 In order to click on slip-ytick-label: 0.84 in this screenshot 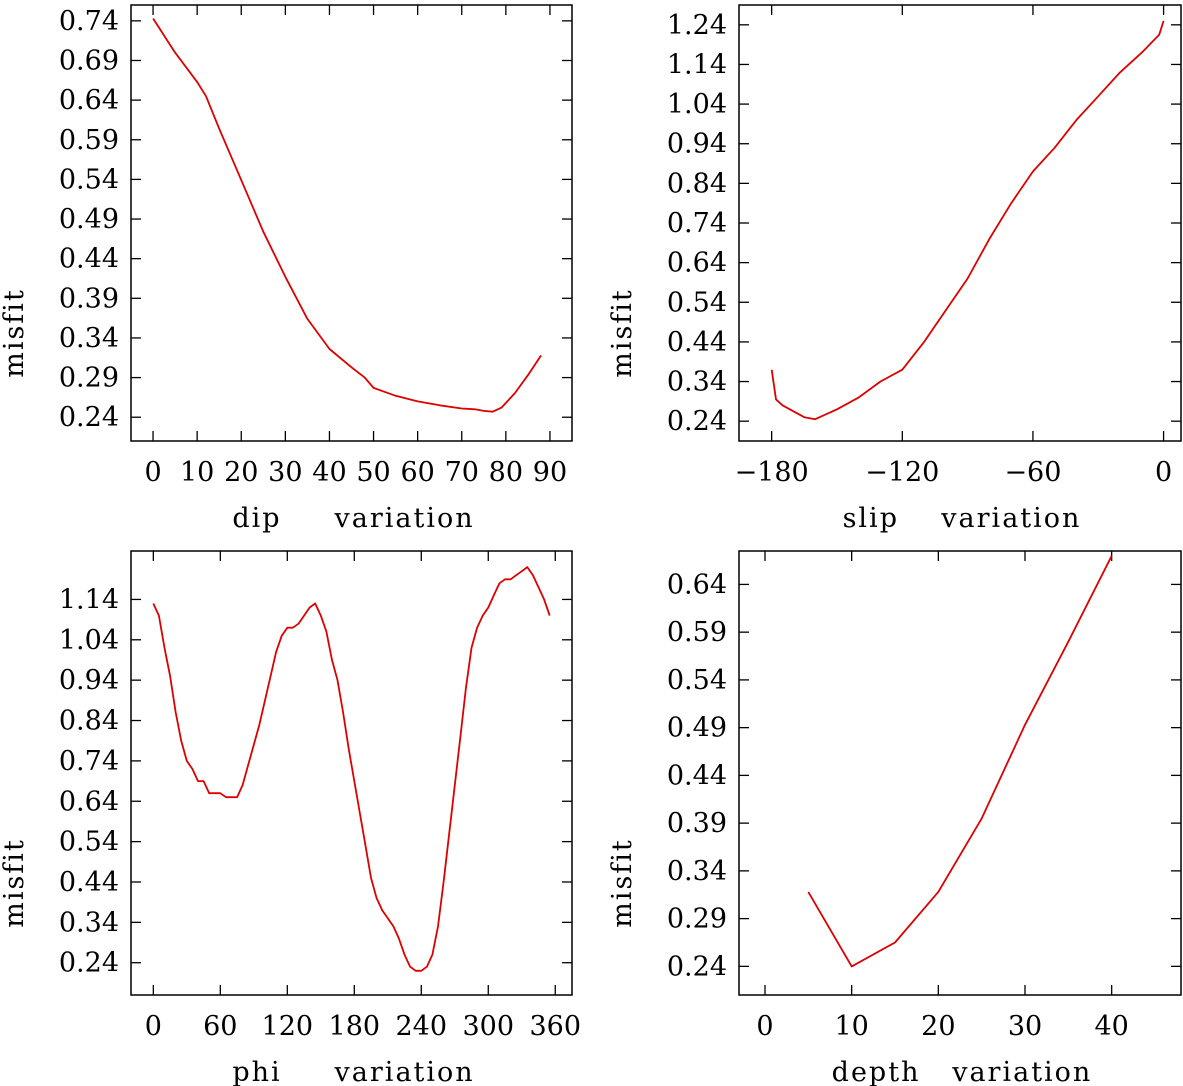, I will do `click(697, 183)`.